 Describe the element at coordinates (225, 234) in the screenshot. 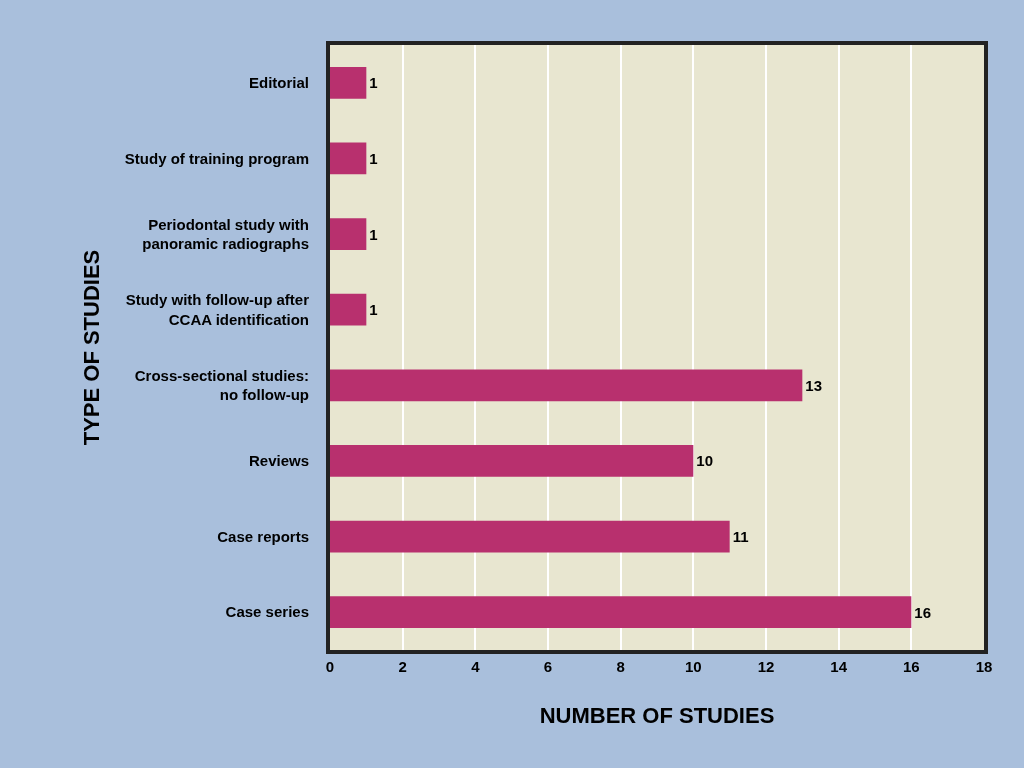

I see `y-tick-label: Periodontal study with panoramic radiographs` at that location.